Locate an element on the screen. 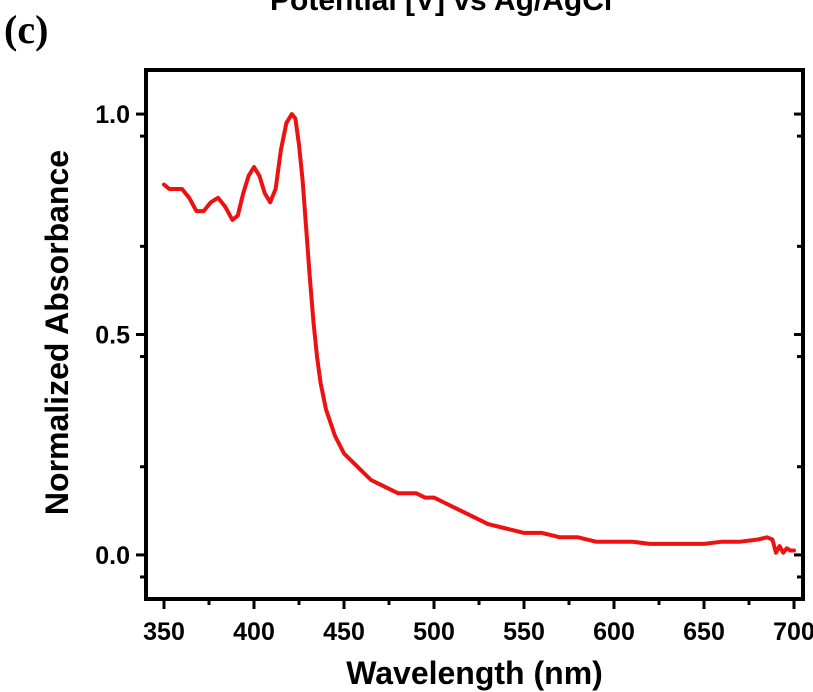  x-tick-label: 450 is located at coordinates (344, 632).